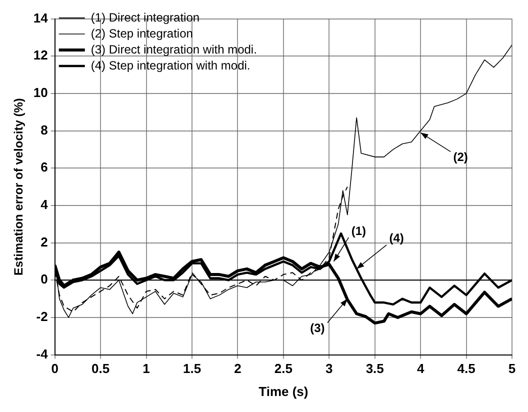 The image size is (528, 412). I want to click on legend-label: (4) Step integration with modi., so click(170, 65).